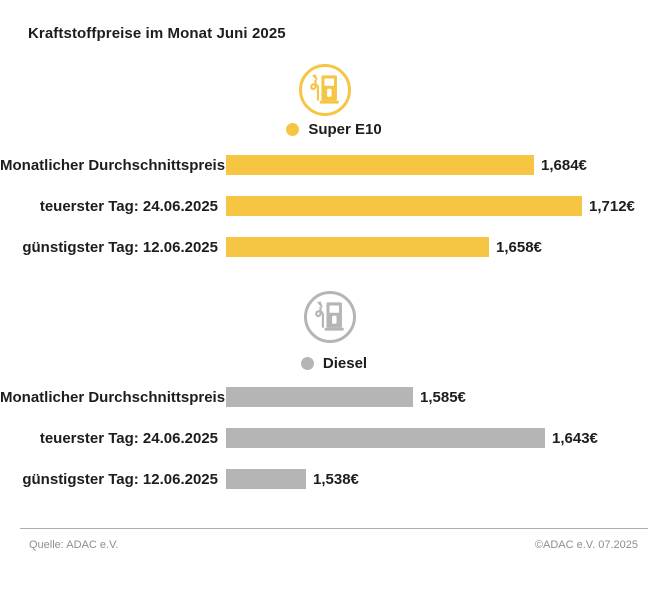 This screenshot has width=668, height=591. What do you see at coordinates (345, 363) in the screenshot?
I see `legend-label-diesel: Diesel` at bounding box center [345, 363].